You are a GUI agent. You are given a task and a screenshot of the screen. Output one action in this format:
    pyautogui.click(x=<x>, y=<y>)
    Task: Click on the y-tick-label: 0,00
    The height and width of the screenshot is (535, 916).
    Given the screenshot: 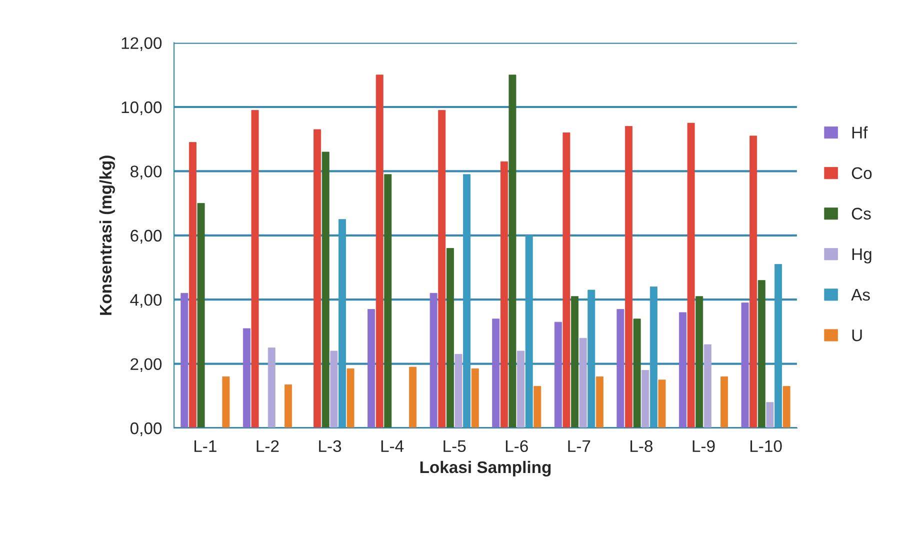 What is the action you would take?
    pyautogui.click(x=146, y=429)
    